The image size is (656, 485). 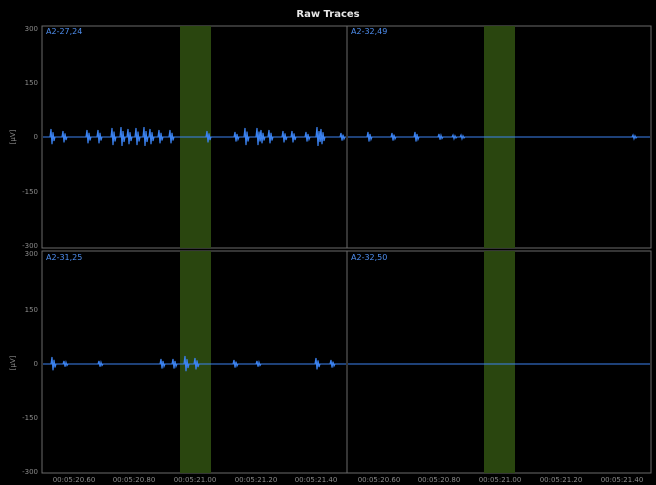 I want to click on y-ticks-top: 300 150 0 -150 -300, so click(x=30, y=137).